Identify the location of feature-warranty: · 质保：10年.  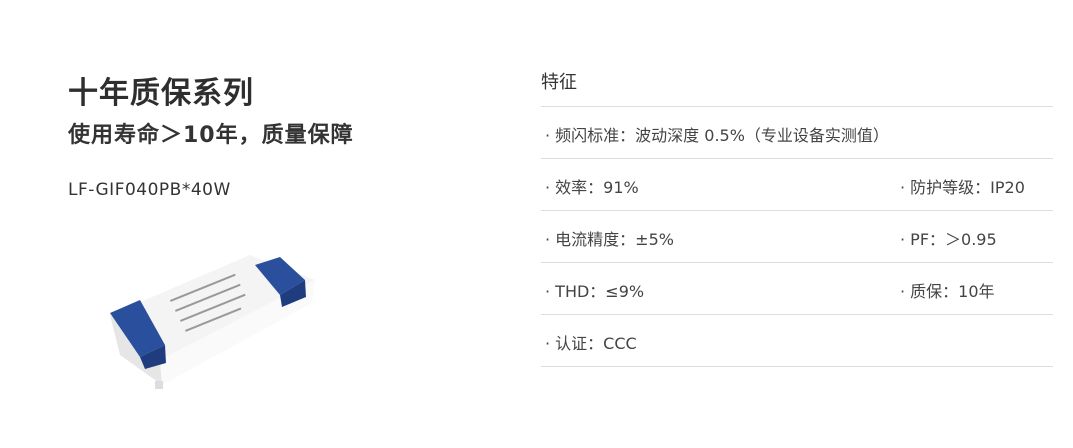
(947, 291).